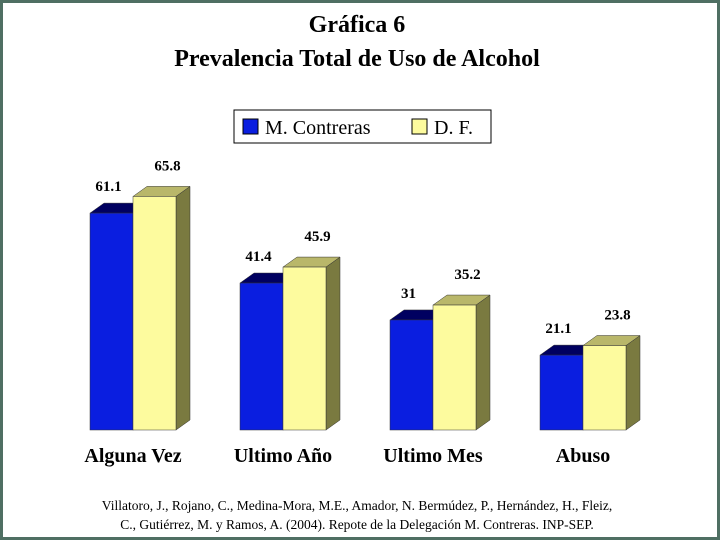 The width and height of the screenshot is (720, 540). I want to click on chart-title-line1: Gráfica 6, so click(357, 25).